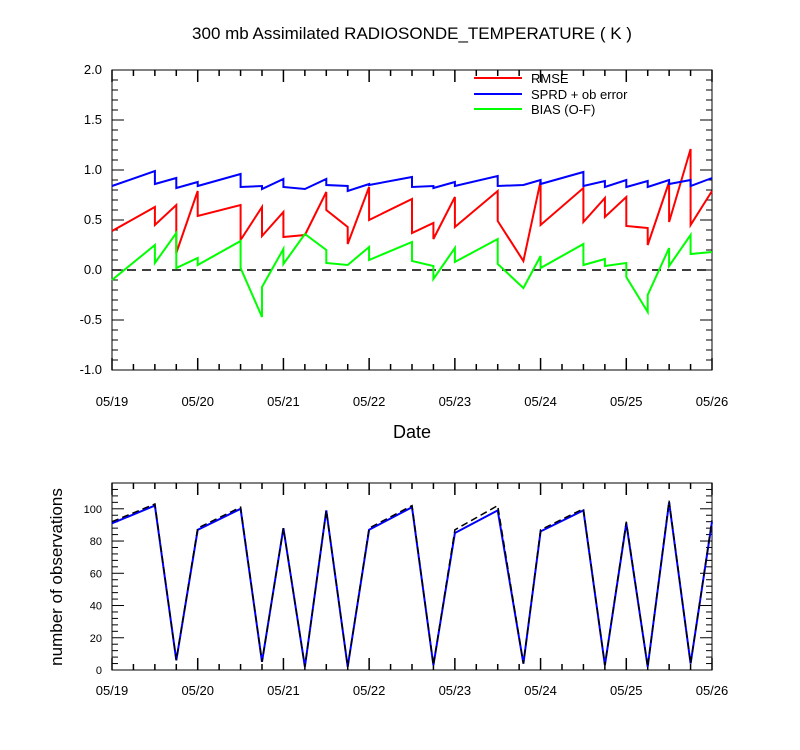 The image size is (800, 750). Describe the element at coordinates (96, 574) in the screenshot. I see `y-tick-label: 60` at that location.